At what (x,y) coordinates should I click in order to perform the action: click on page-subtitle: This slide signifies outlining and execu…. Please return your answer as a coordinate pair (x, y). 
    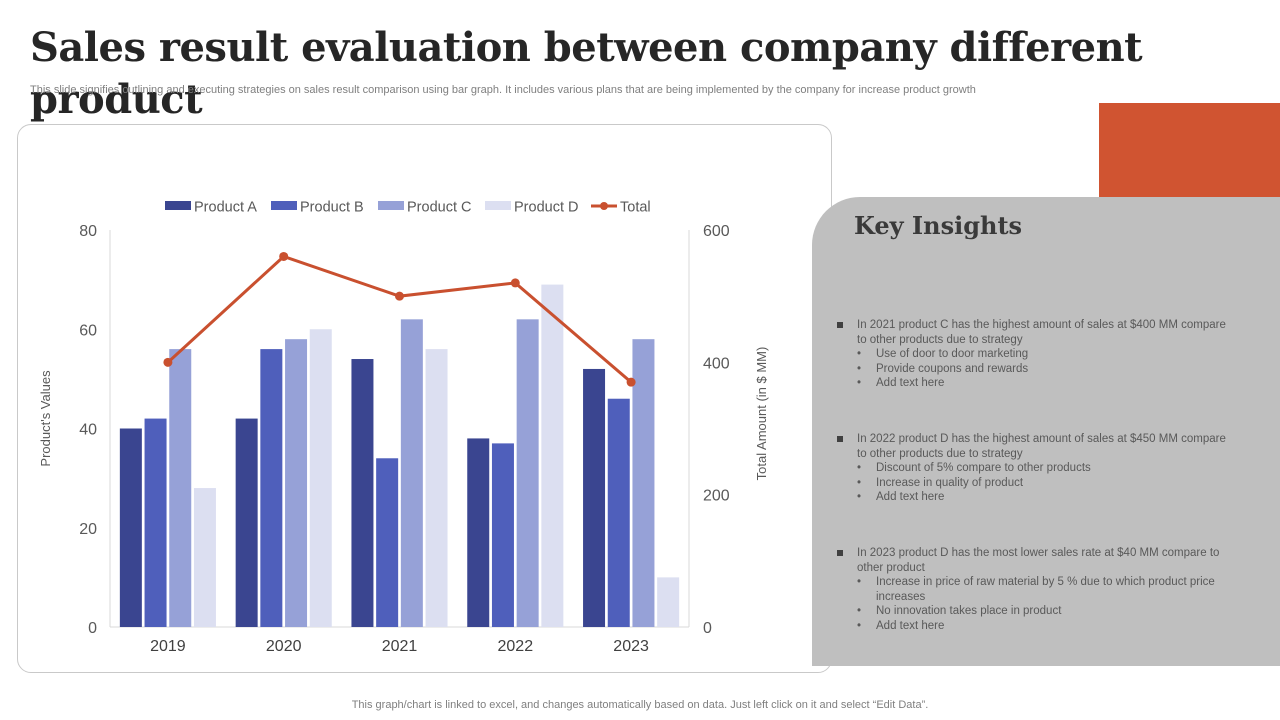
    Looking at the image, I should click on (503, 90).